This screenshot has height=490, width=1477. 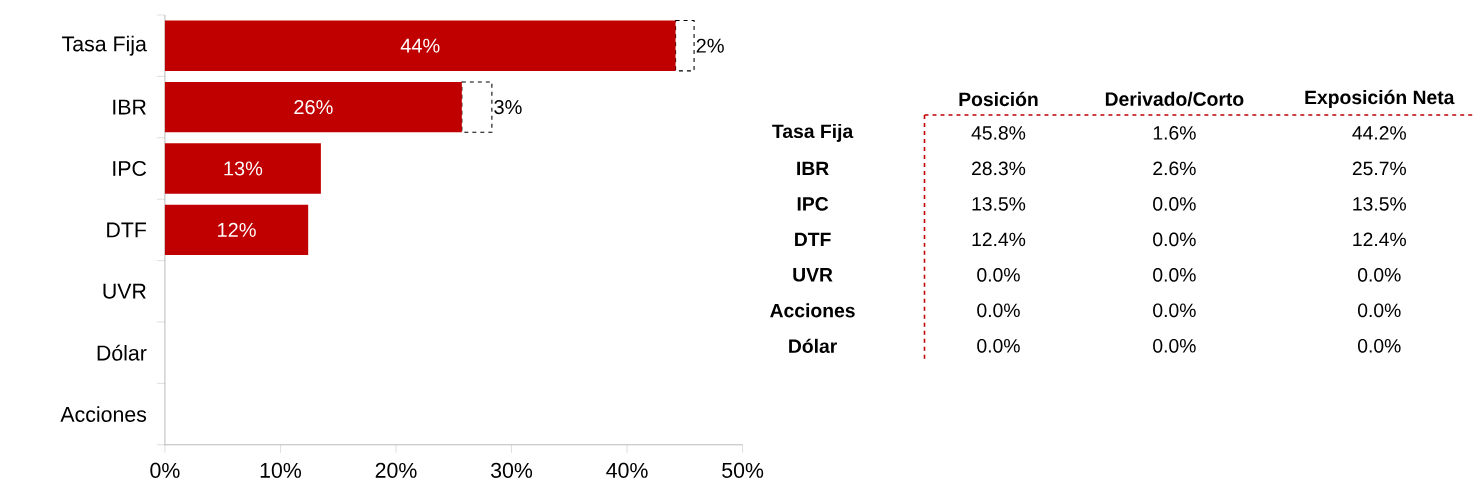 What do you see at coordinates (812, 310) in the screenshot?
I see `category-label: Acciones` at bounding box center [812, 310].